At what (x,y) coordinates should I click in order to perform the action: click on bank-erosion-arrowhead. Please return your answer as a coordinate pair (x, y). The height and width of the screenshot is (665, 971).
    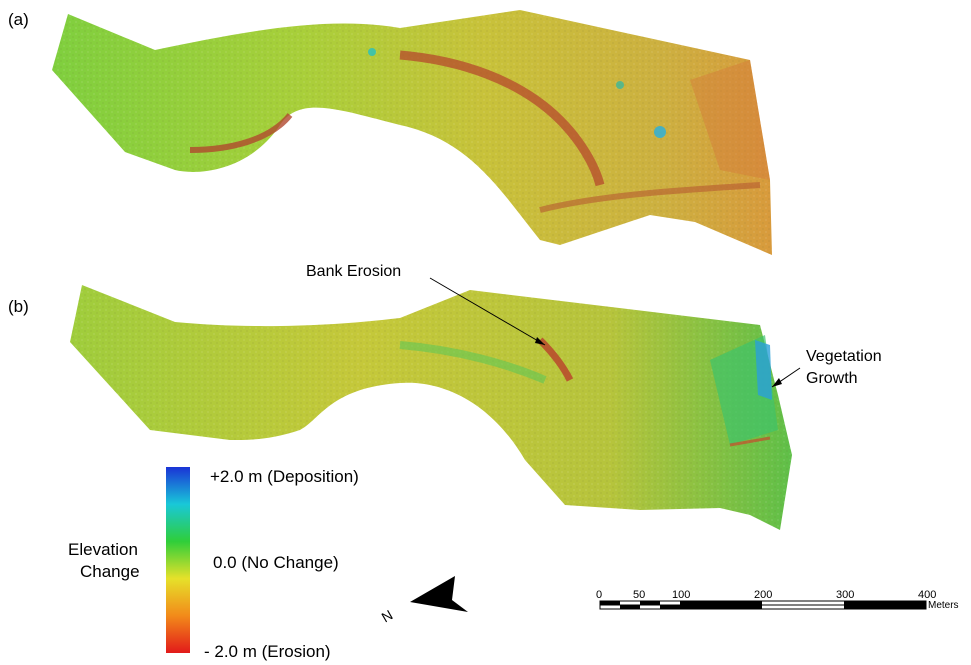
    Looking at the image, I should click on (540, 341).